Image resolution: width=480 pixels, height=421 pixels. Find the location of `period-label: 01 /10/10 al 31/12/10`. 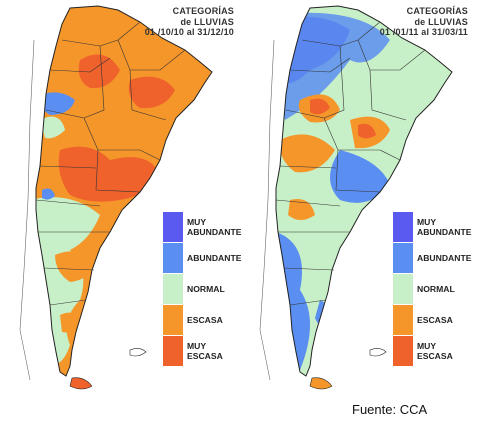

period-label: 01 /10/10 al 31/12/10 is located at coordinates (189, 32).